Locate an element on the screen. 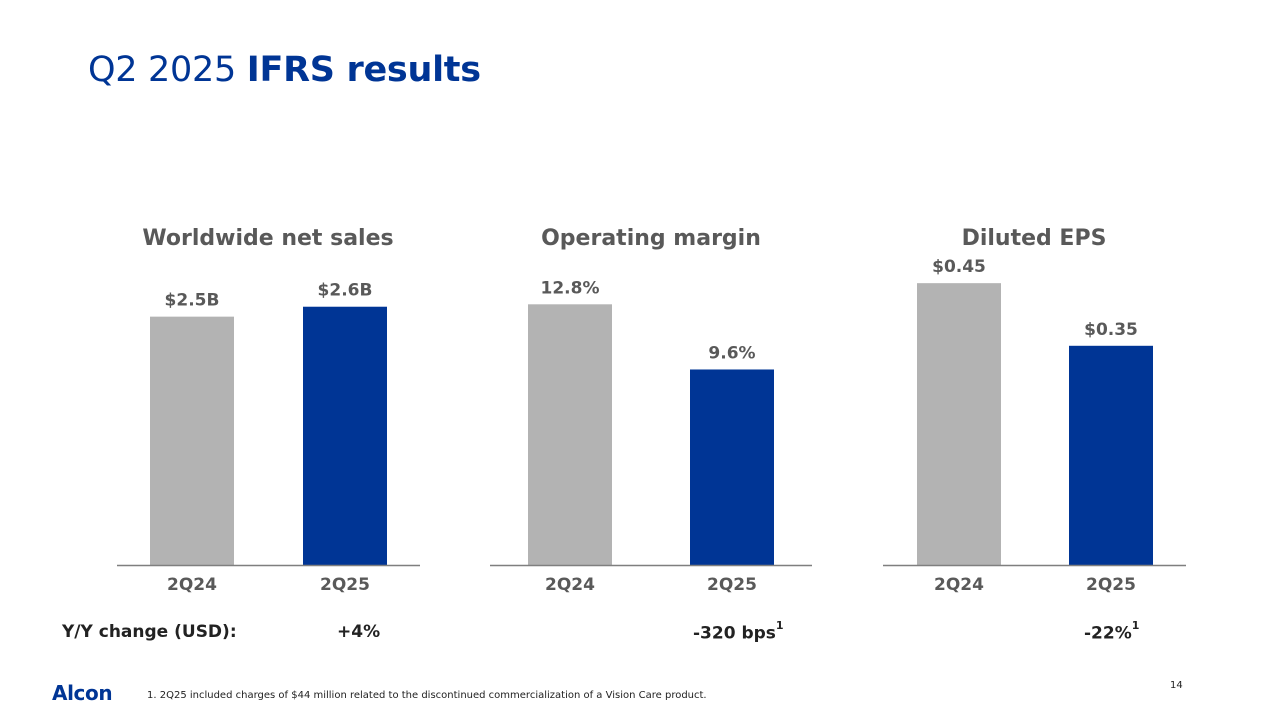  yoy-eps: -22%1 is located at coordinates (1112, 631).